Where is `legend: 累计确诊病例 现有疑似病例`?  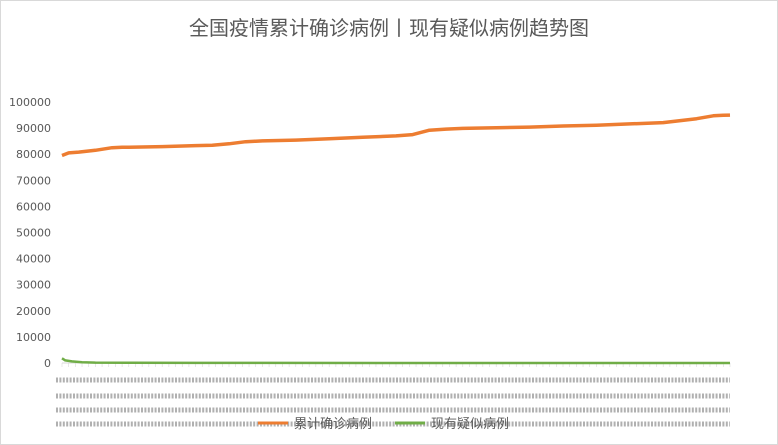 legend: 累计确诊病例 现有疑似病例 is located at coordinates (383, 424).